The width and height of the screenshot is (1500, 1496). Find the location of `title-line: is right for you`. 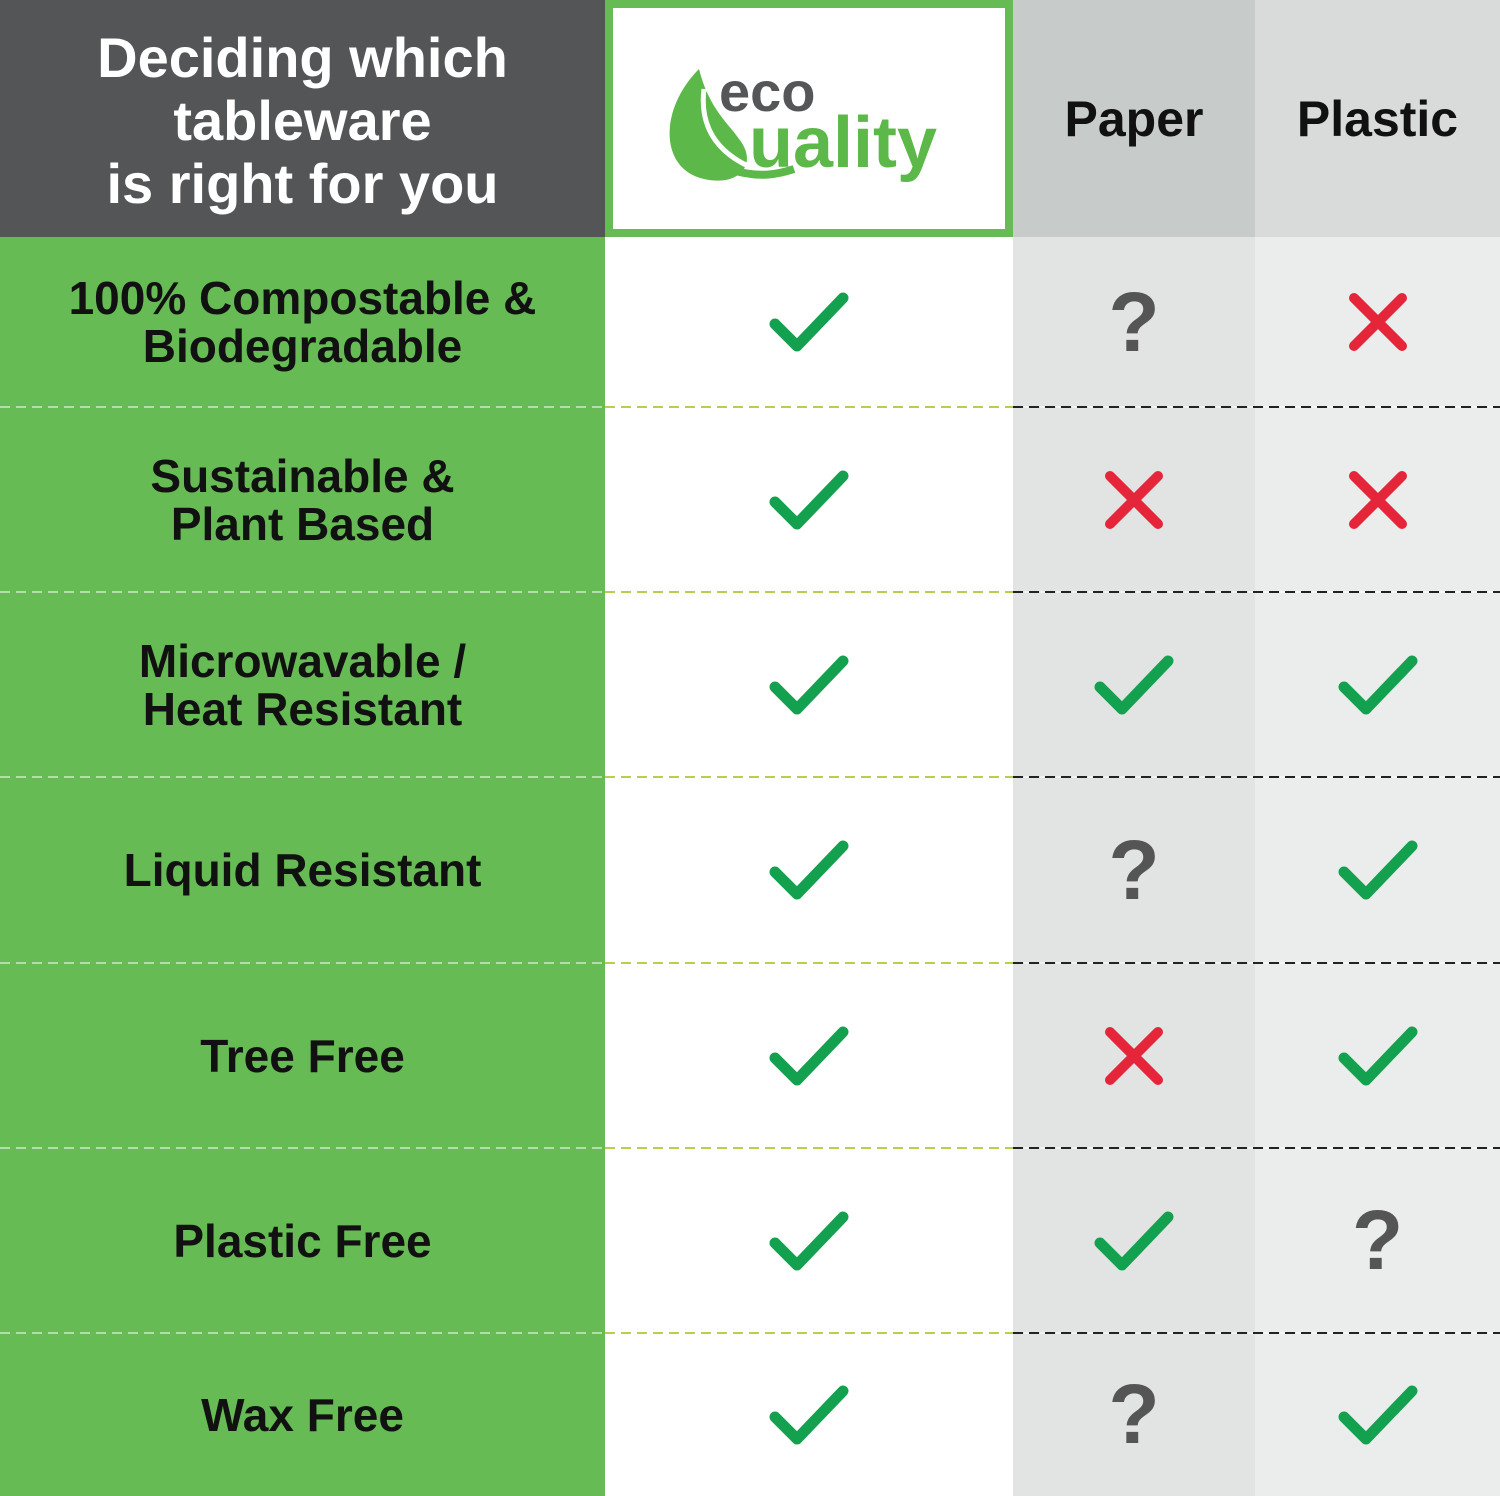

title-line: is right for you is located at coordinates (302, 183).